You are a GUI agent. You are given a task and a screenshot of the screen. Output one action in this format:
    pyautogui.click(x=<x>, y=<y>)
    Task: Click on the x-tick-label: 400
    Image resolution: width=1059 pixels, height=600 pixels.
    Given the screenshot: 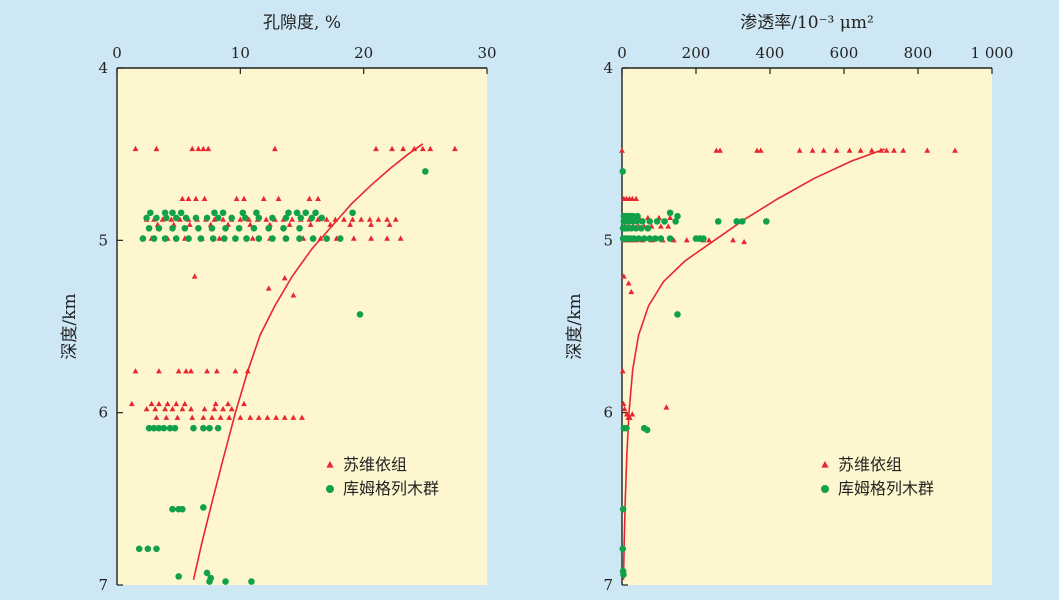 What is the action you would take?
    pyautogui.click(x=770, y=53)
    